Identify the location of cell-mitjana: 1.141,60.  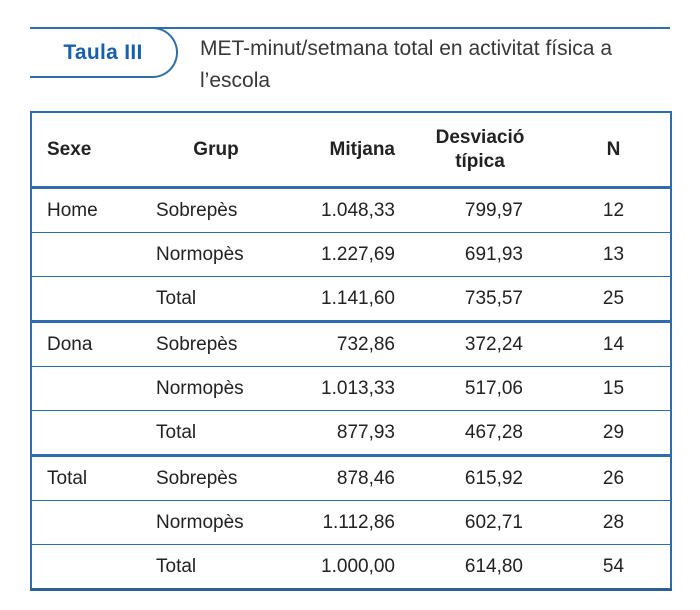
(343, 299).